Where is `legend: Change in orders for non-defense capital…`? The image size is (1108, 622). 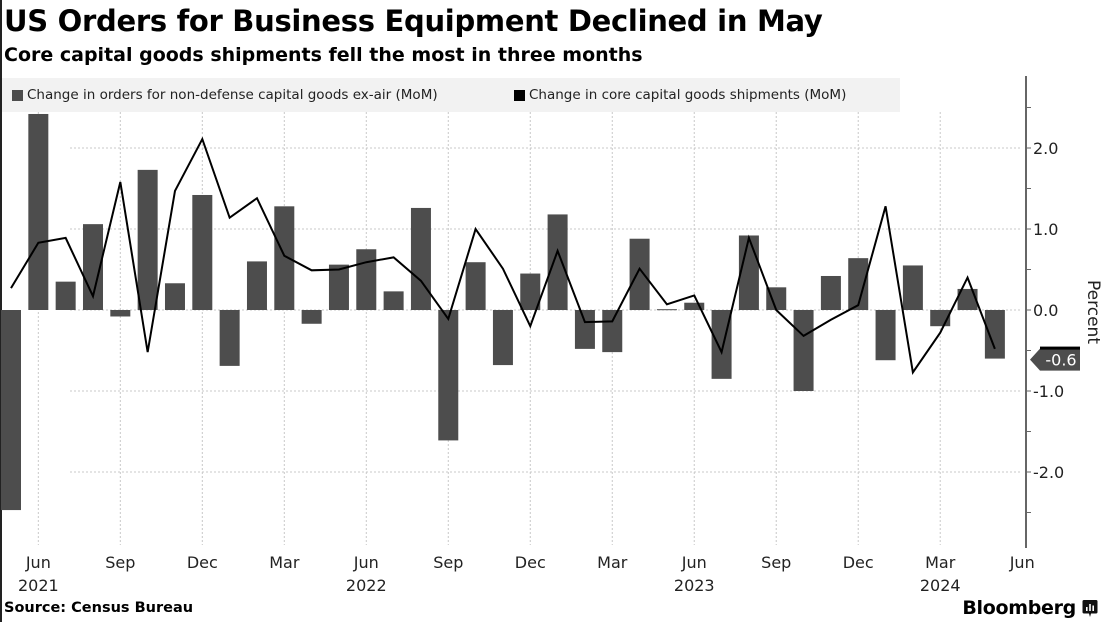
legend: Change in orders for non-defense capital… is located at coordinates (451, 95).